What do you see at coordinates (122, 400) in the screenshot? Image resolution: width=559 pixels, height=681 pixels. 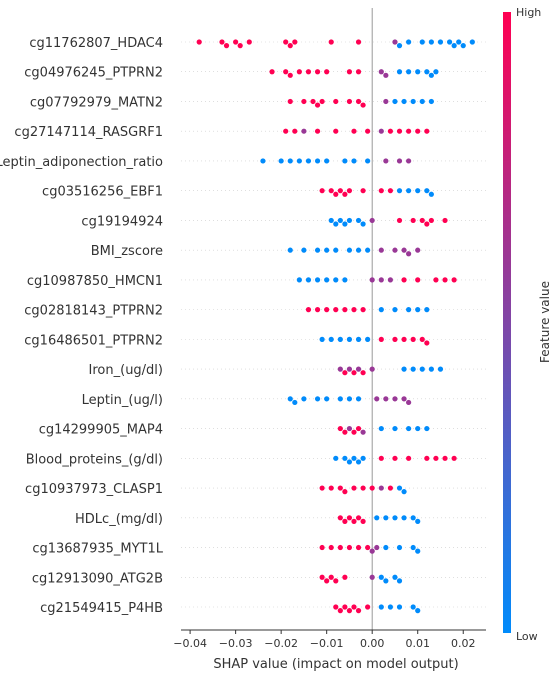 I see `feature-label: Leptin_(ug/l)` at bounding box center [122, 400].